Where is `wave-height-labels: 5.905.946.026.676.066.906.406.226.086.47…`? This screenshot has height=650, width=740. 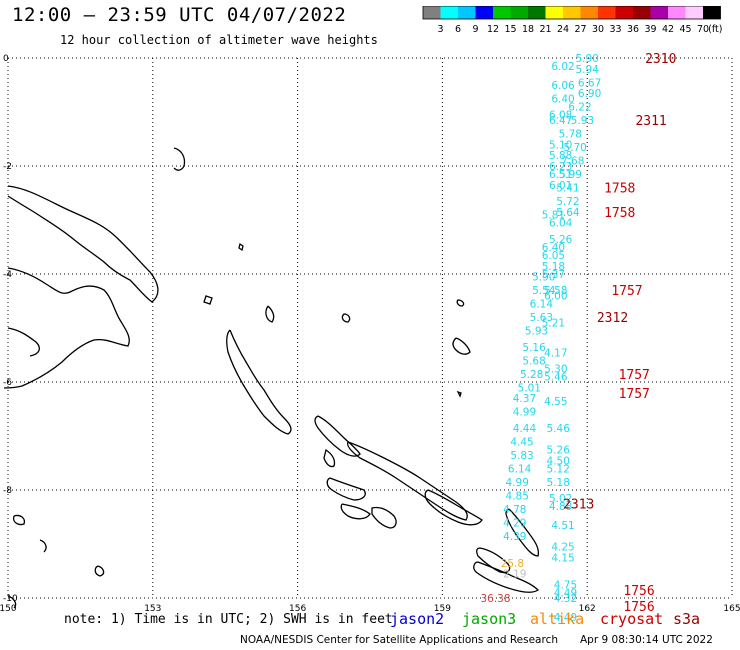 wave-height-labels: 5.905.946.026.676.066.906.406.226.086.47… is located at coordinates (540, 338).